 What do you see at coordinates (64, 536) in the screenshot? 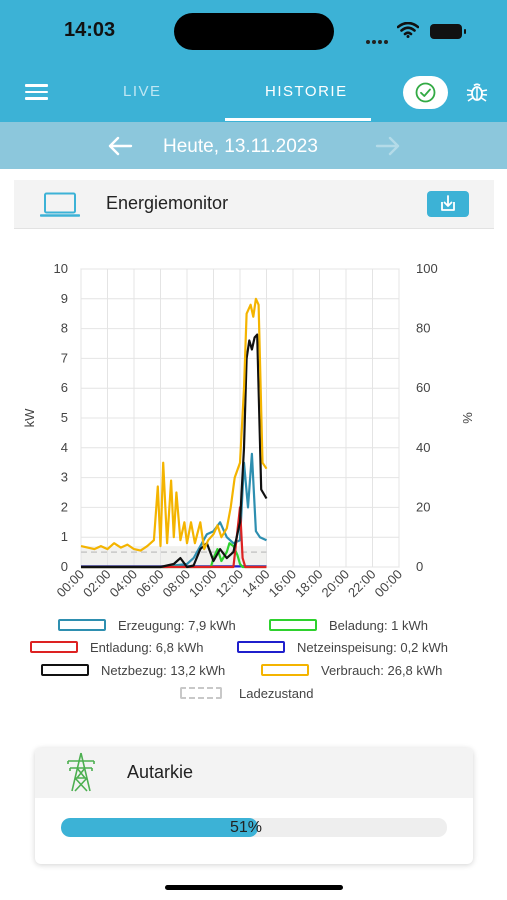
I see `y-tick-label-left: 1` at bounding box center [64, 536].